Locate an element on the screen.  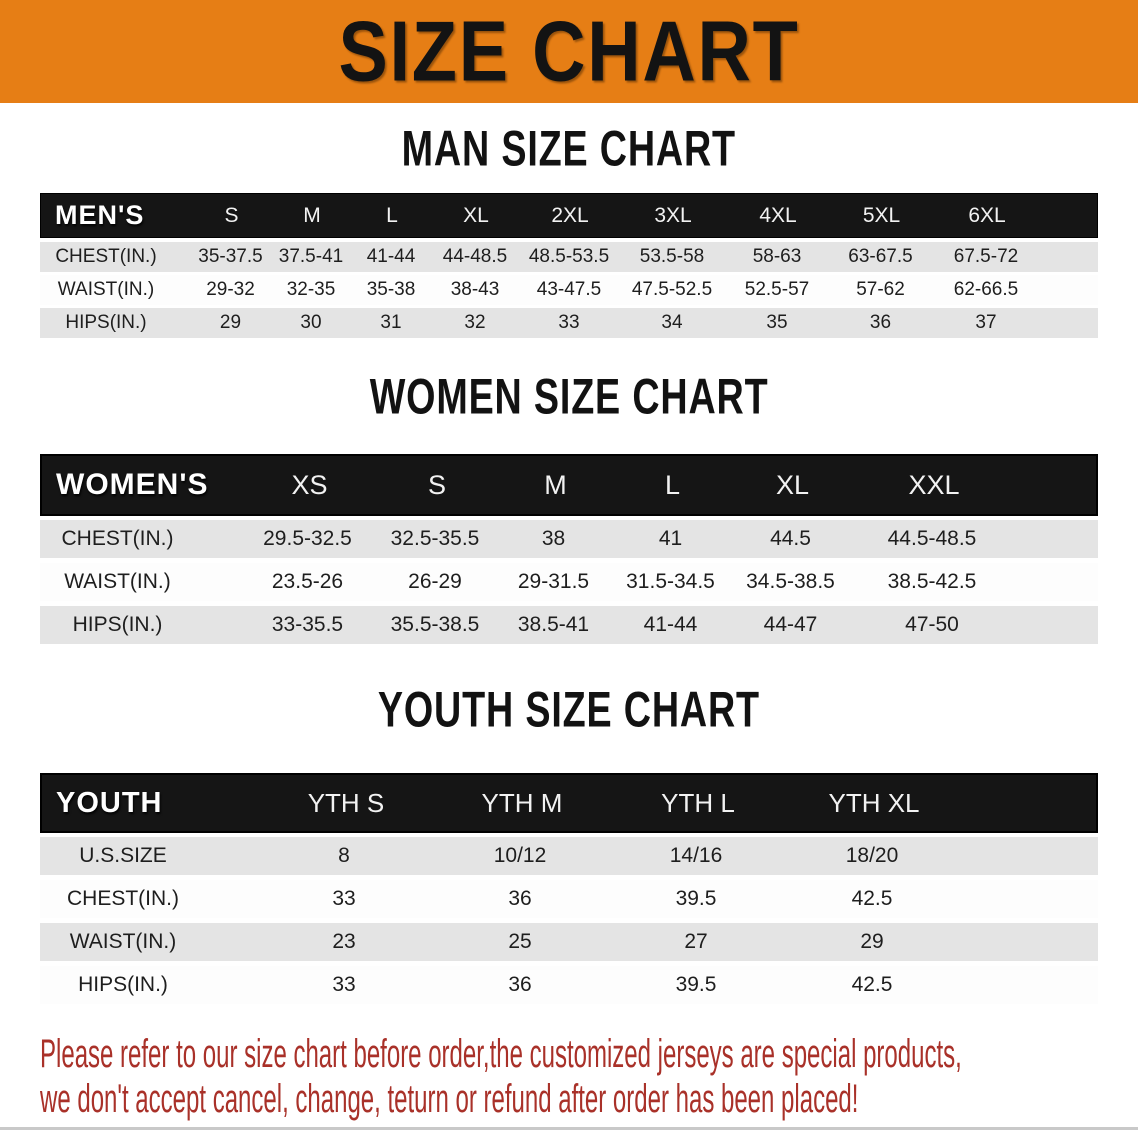
table-cell: 18/20 is located at coordinates (872, 855).